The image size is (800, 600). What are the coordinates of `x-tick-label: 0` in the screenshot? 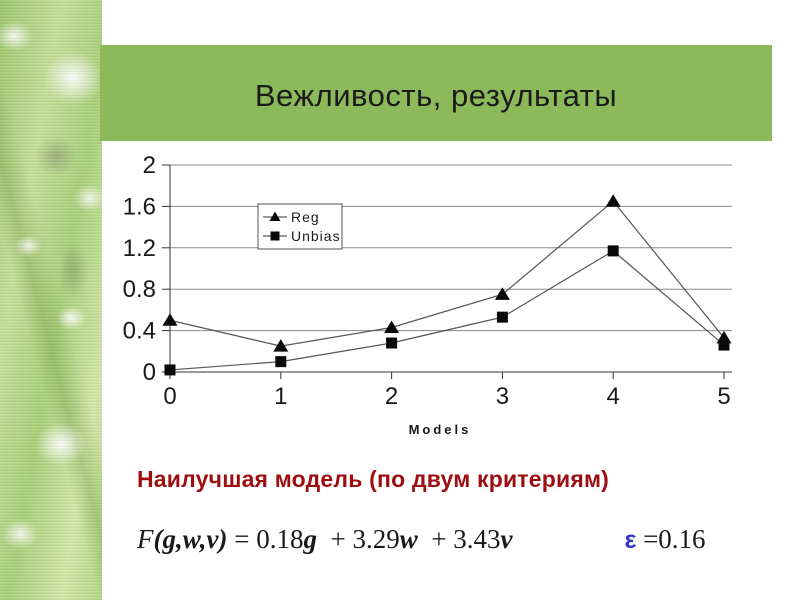 It's located at (169, 396).